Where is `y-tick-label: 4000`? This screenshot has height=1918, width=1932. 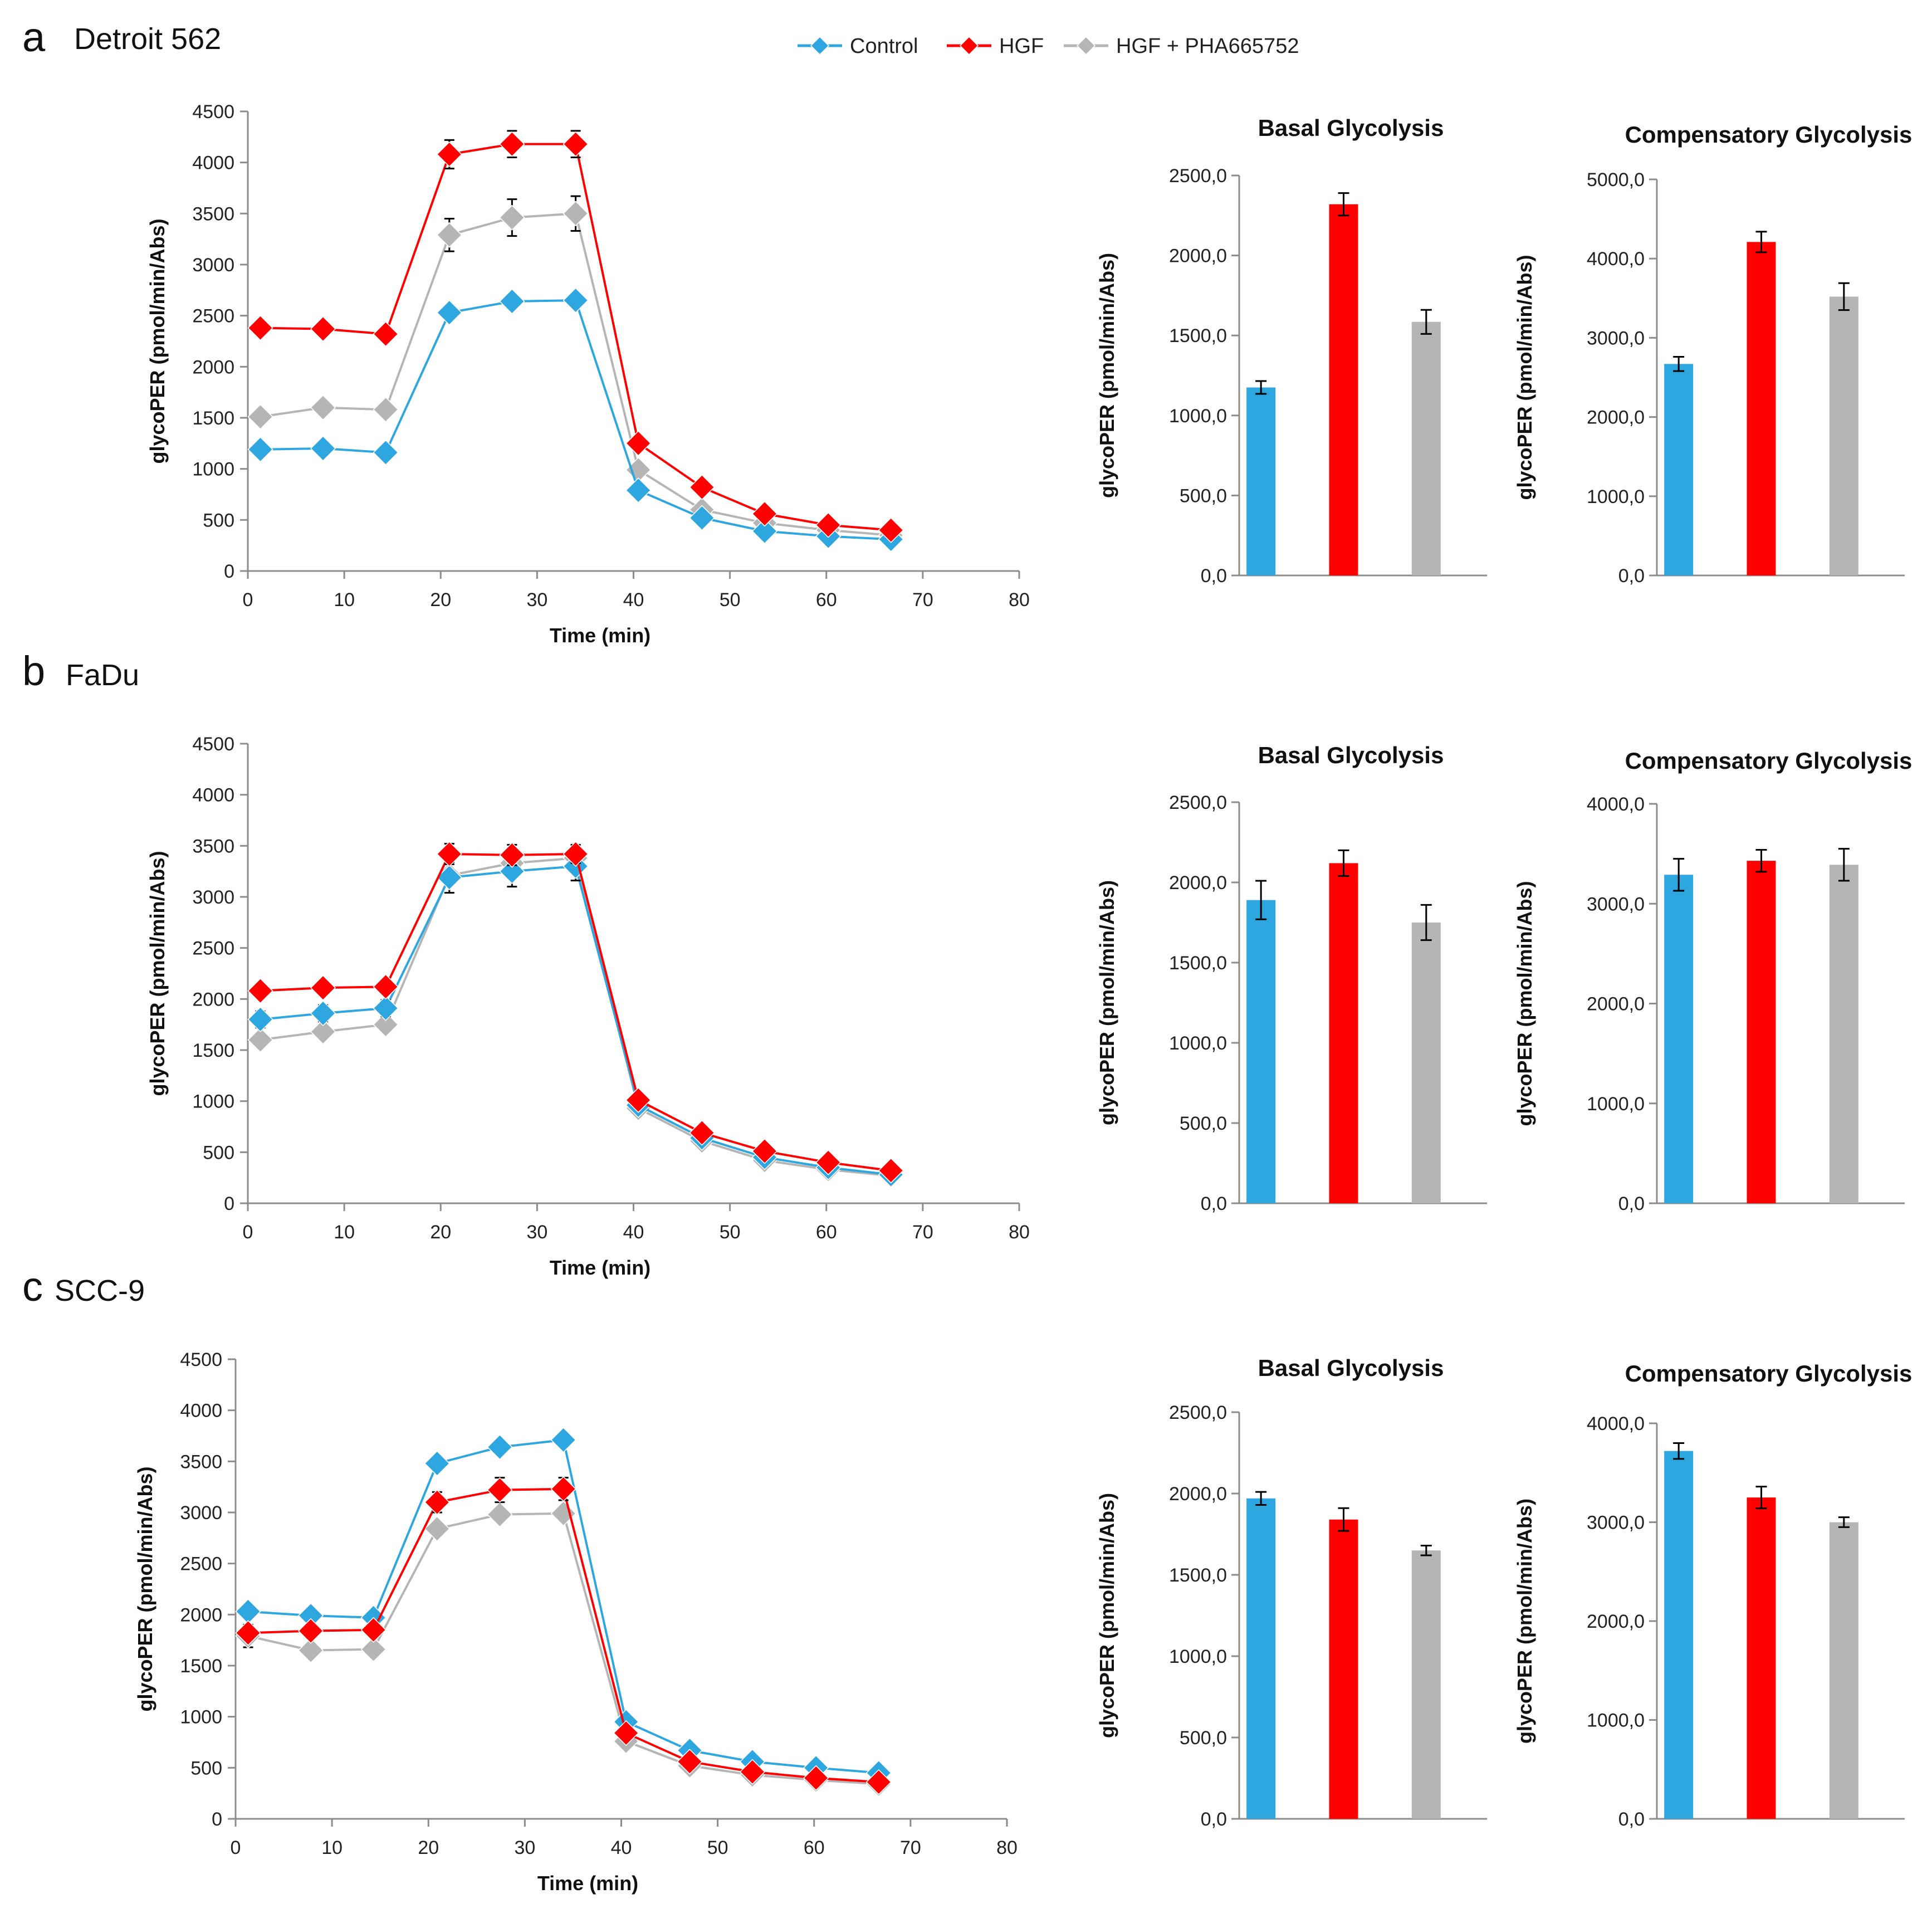
y-tick-label: 4000 is located at coordinates (213, 795).